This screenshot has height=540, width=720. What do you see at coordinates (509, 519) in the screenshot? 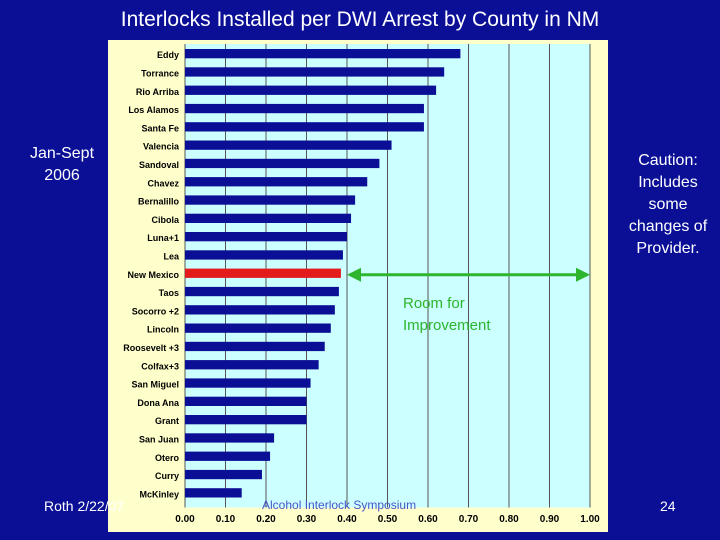
I see `x-tick-label: 0.80` at bounding box center [509, 519].